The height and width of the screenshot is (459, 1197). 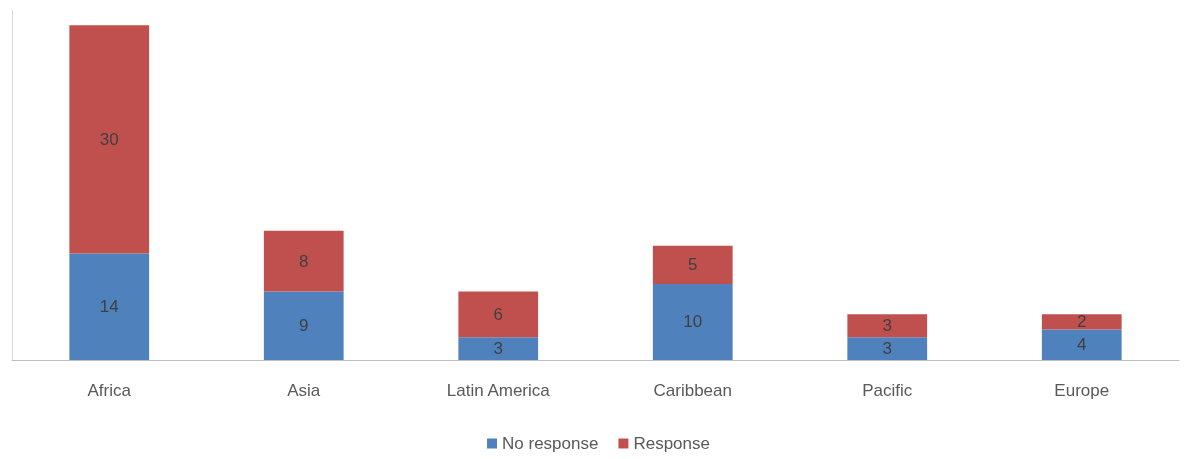 I want to click on data-label: 30, so click(x=109, y=139).